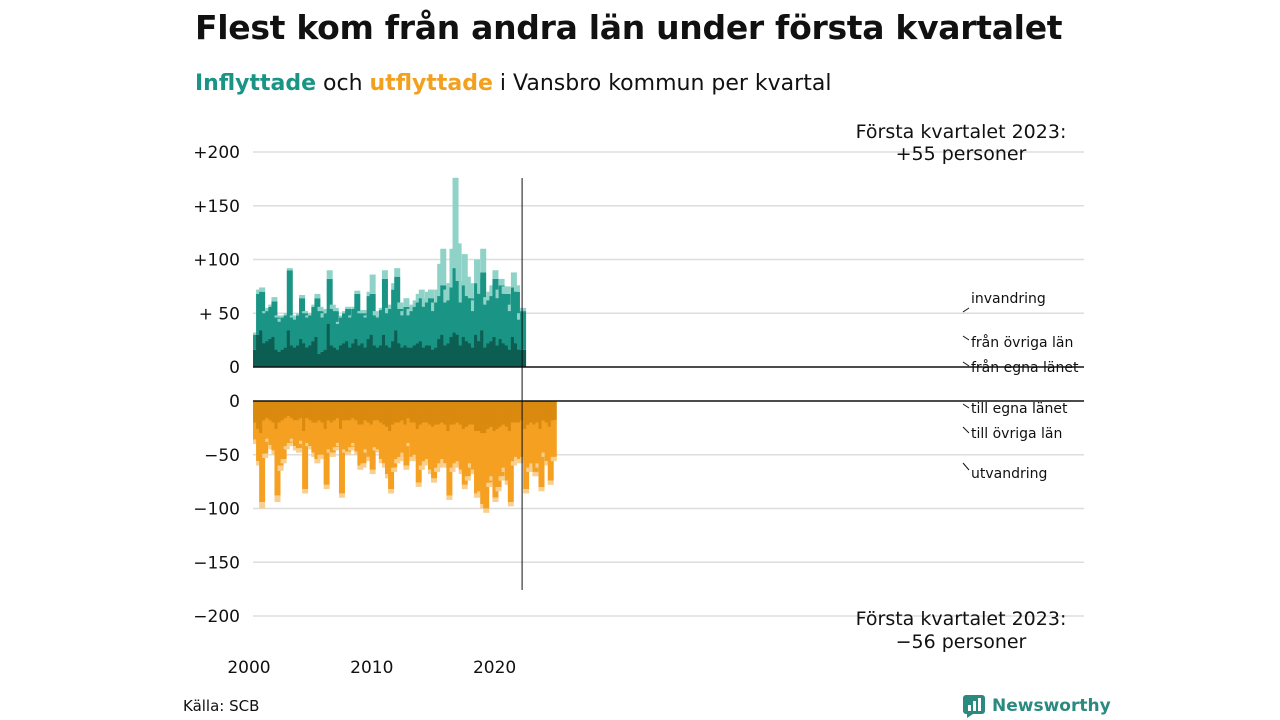 The width and height of the screenshot is (1280, 720). Describe the element at coordinates (371, 668) in the screenshot. I see `x-tick-label: 2010` at that location.